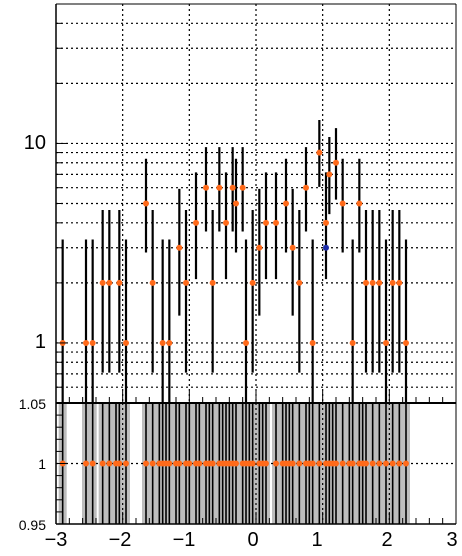 Image resolution: width=462 pixels, height=556 pixels. I want to click on x-tick-label-1: 1, so click(316, 540).